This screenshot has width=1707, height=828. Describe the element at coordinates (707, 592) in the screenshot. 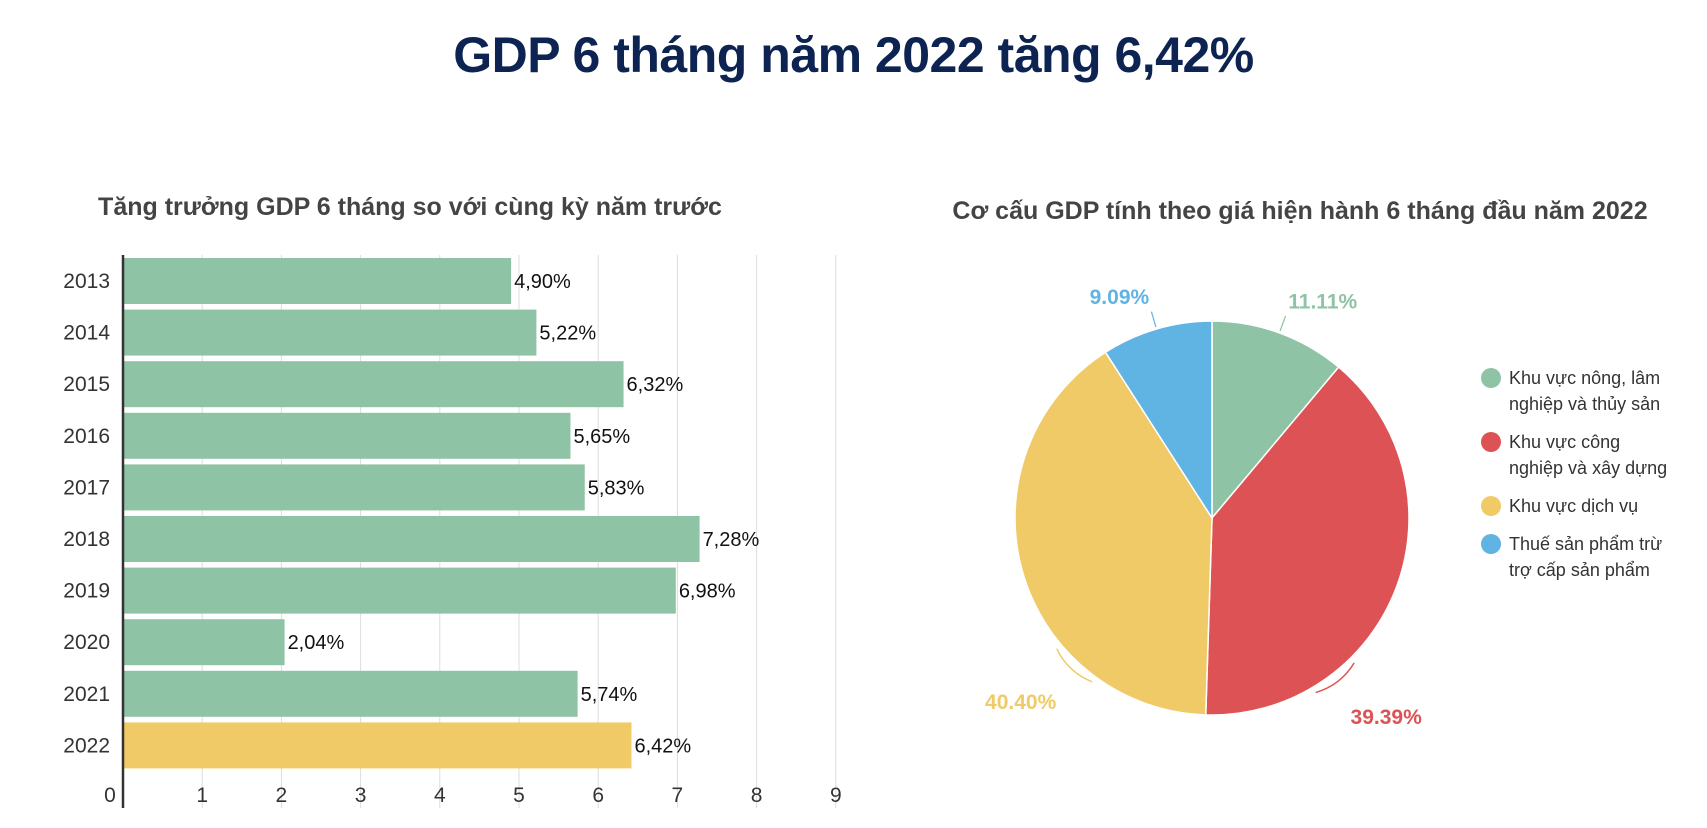

I see `bar-value-label: 6,98%` at that location.